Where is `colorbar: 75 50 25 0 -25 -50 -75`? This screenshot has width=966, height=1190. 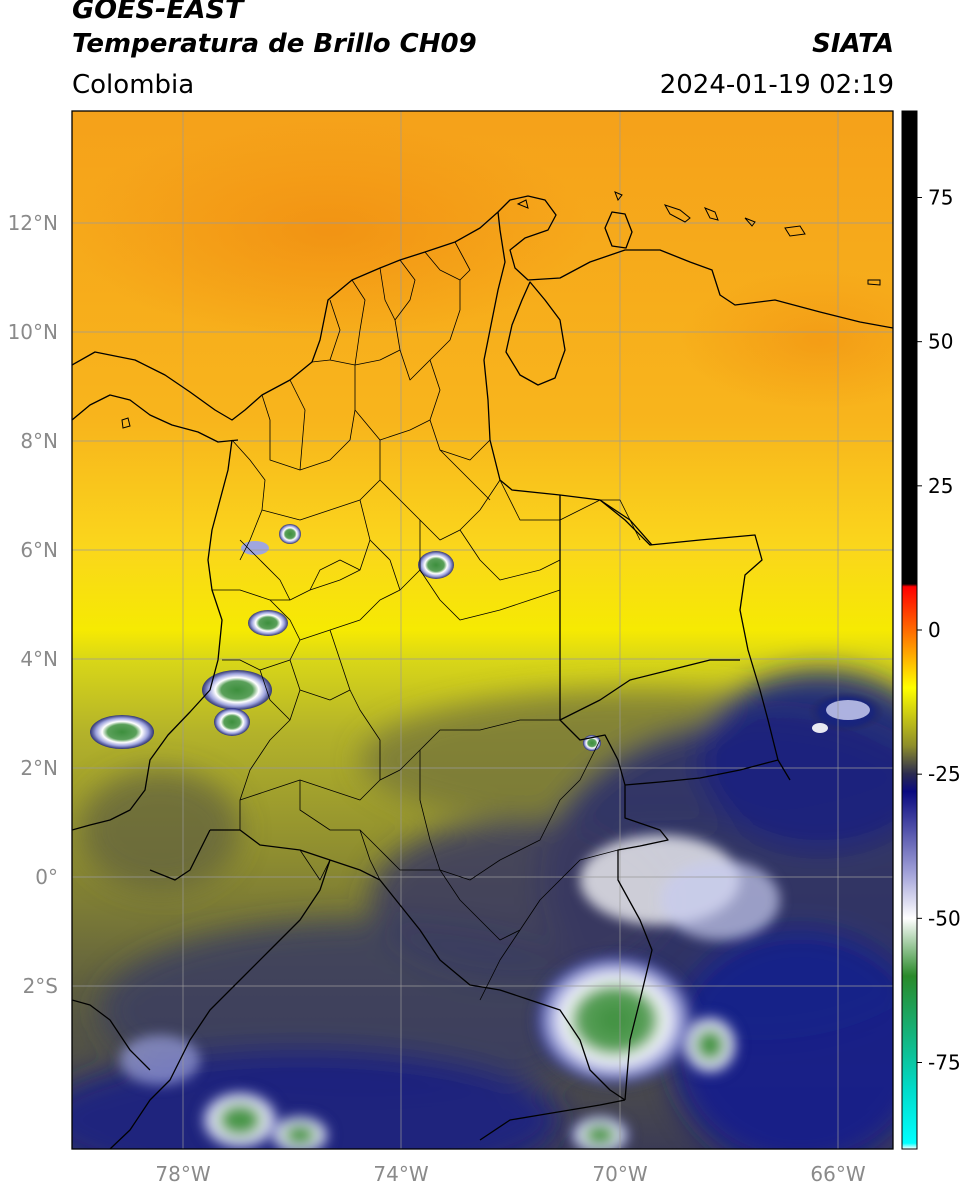
colorbar: 75 50 25 0 -25 -50 -75 is located at coordinates (931, 630).